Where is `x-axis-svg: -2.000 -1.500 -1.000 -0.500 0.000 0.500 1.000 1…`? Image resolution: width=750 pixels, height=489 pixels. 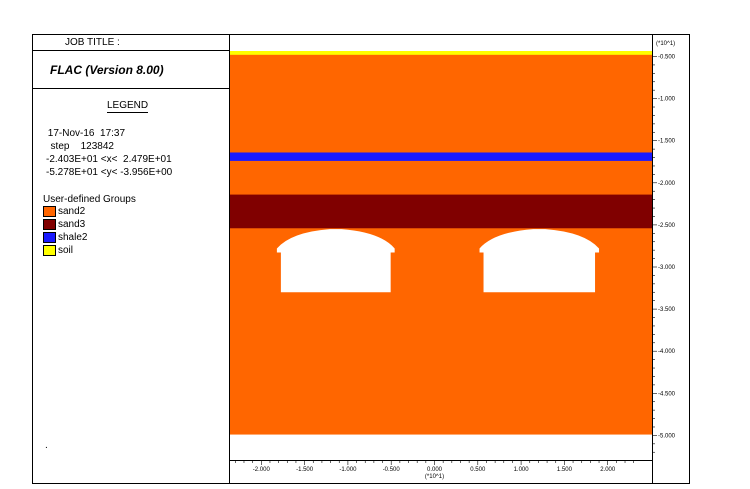
x-axis-svg: -2.000 -1.500 -1.000 -0.500 0.000 0.500 1.000 1… is located at coordinates (434, 470).